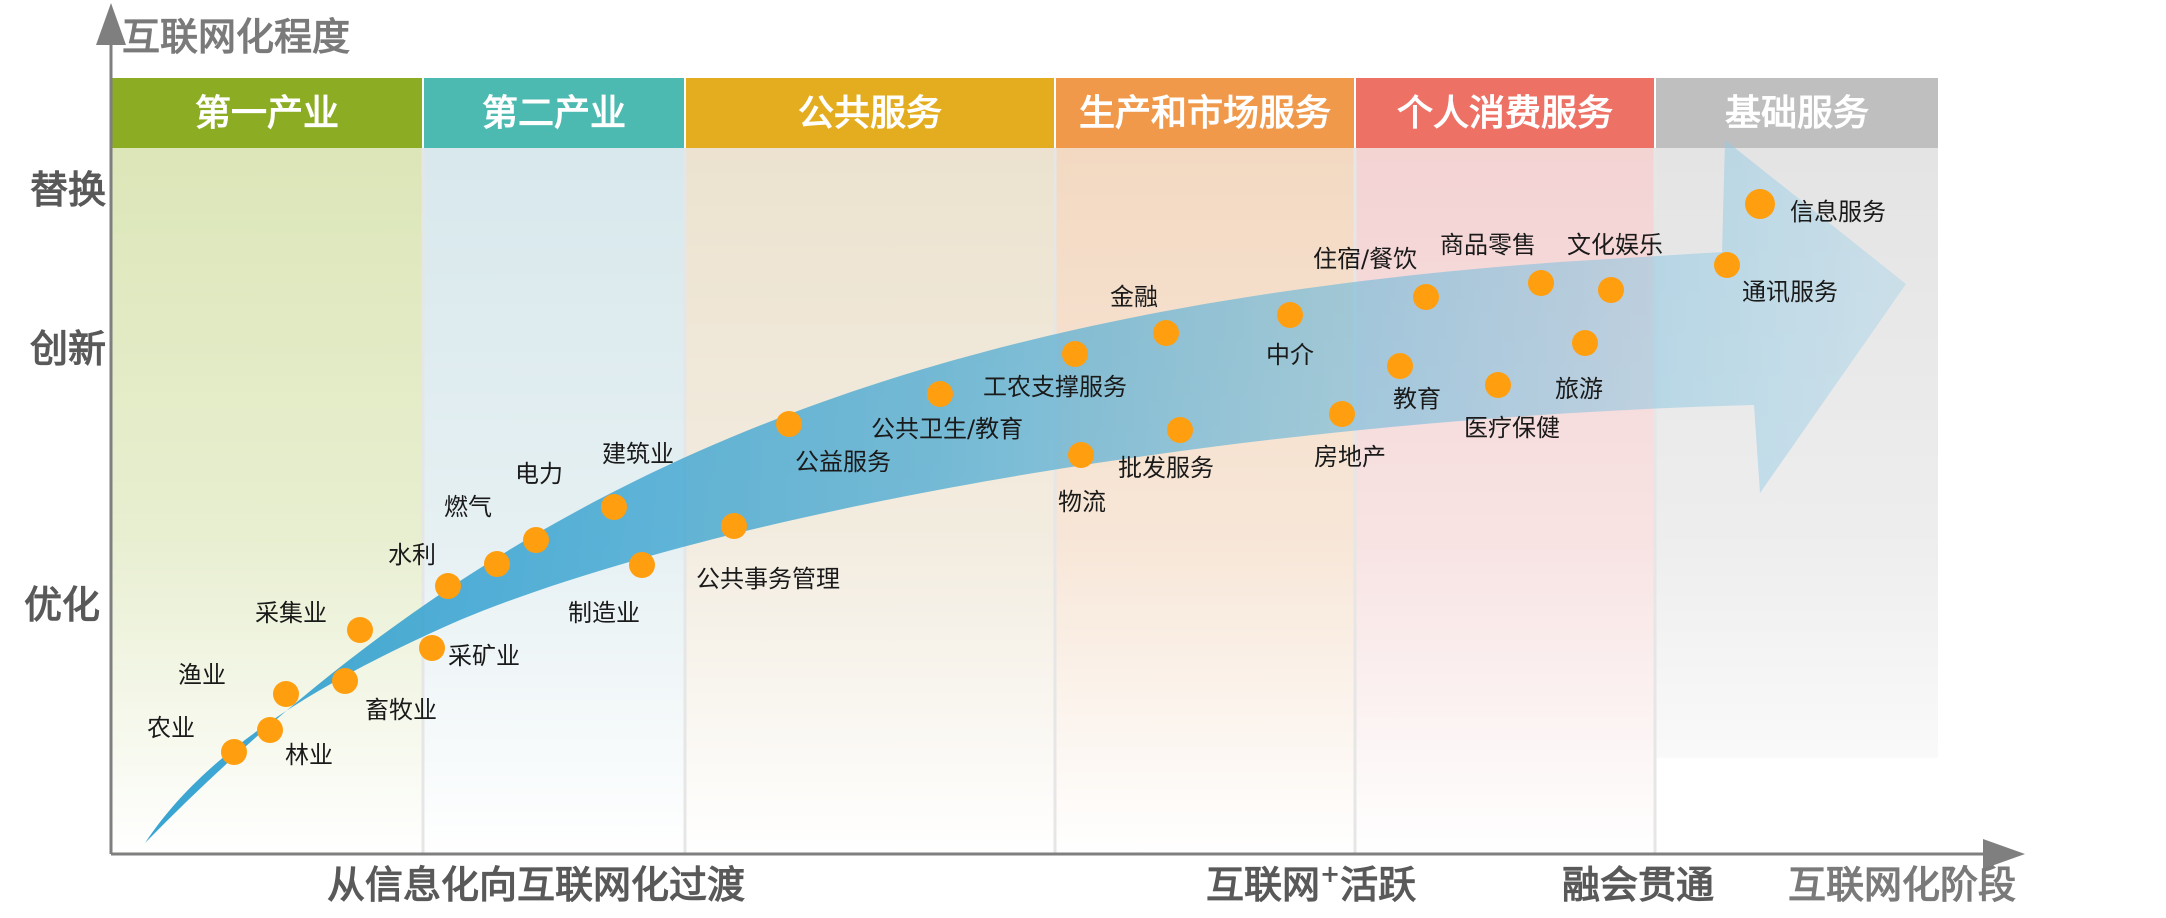  Describe the element at coordinates (611, 589) in the screenshot. I see `point-manufacturing: 制造业` at that location.